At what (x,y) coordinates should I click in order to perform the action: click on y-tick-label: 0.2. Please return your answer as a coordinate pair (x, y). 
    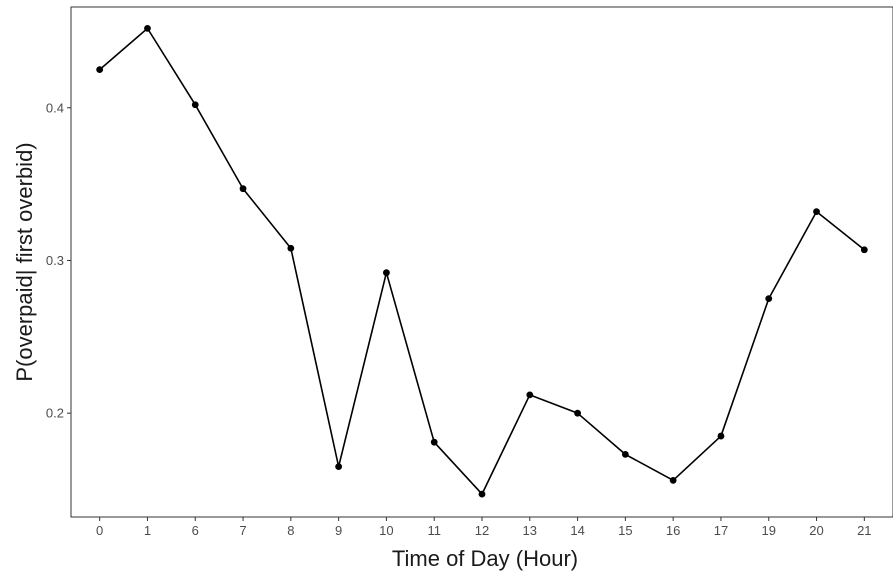
    Looking at the image, I should click on (55, 413).